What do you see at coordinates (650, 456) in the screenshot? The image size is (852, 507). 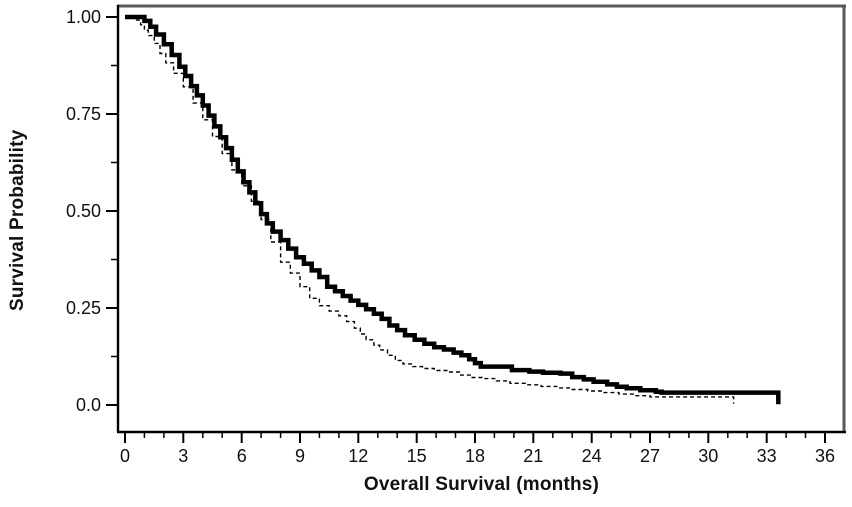 I see `x-tick-label: 27` at bounding box center [650, 456].